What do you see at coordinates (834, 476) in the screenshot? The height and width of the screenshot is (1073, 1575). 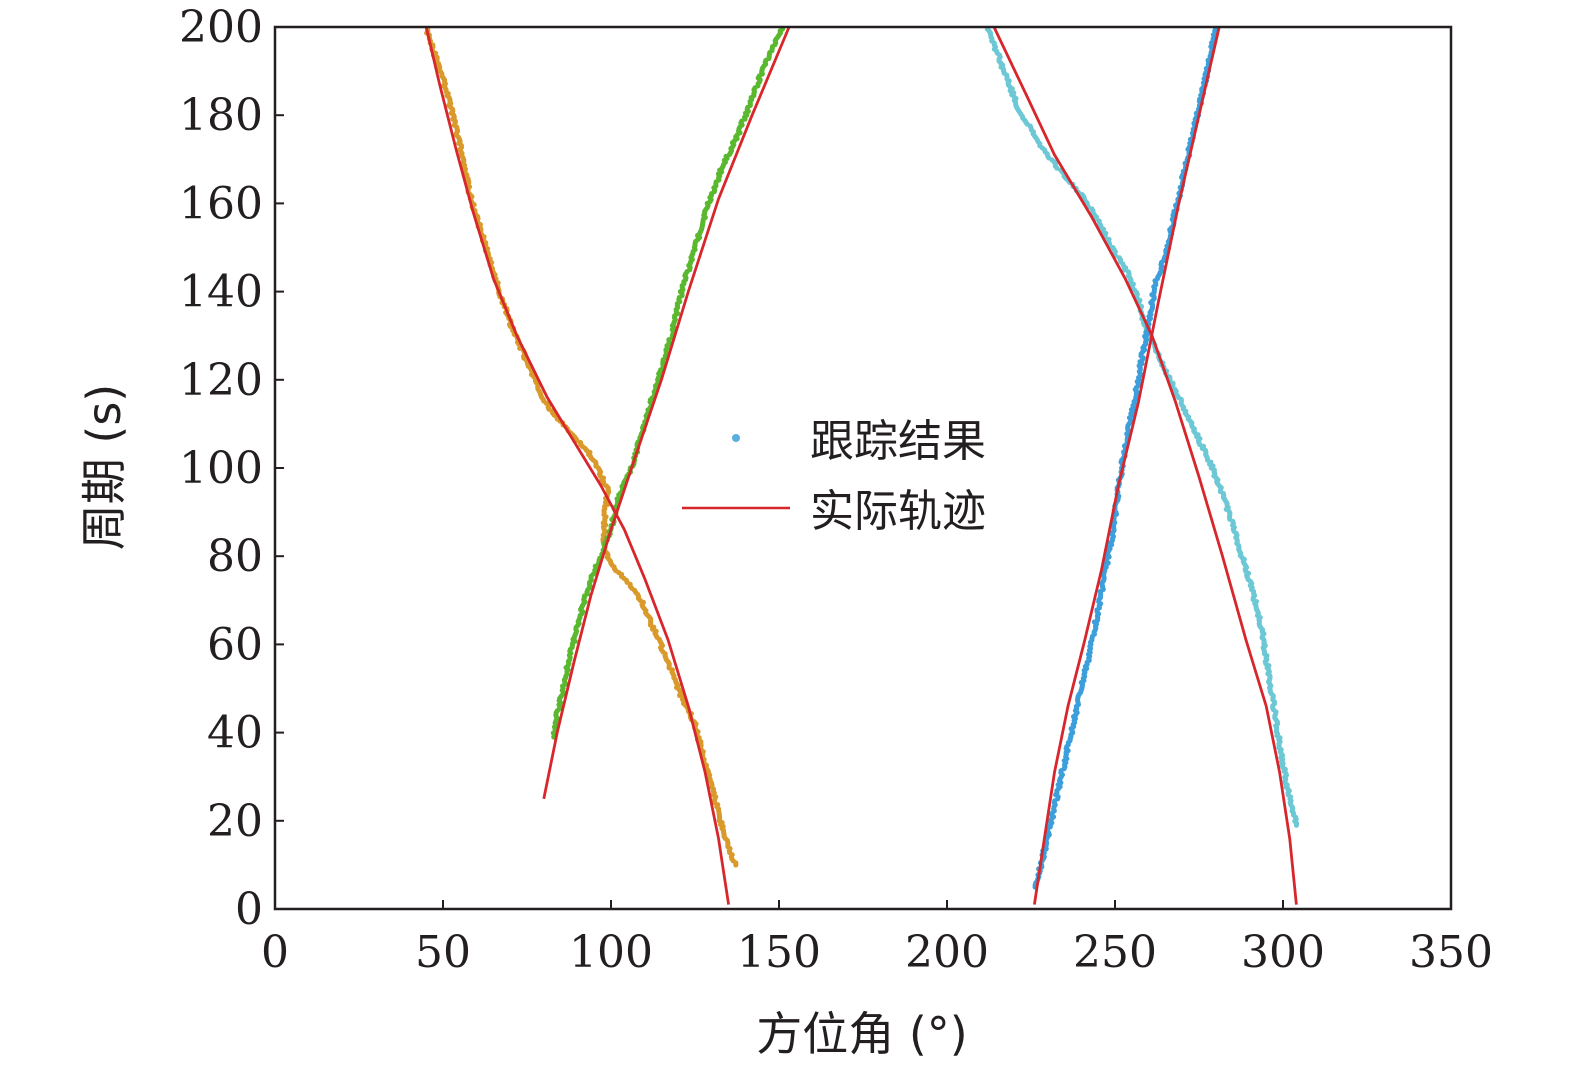 I see `legend: 跟踪结果 实际轨迹` at bounding box center [834, 476].